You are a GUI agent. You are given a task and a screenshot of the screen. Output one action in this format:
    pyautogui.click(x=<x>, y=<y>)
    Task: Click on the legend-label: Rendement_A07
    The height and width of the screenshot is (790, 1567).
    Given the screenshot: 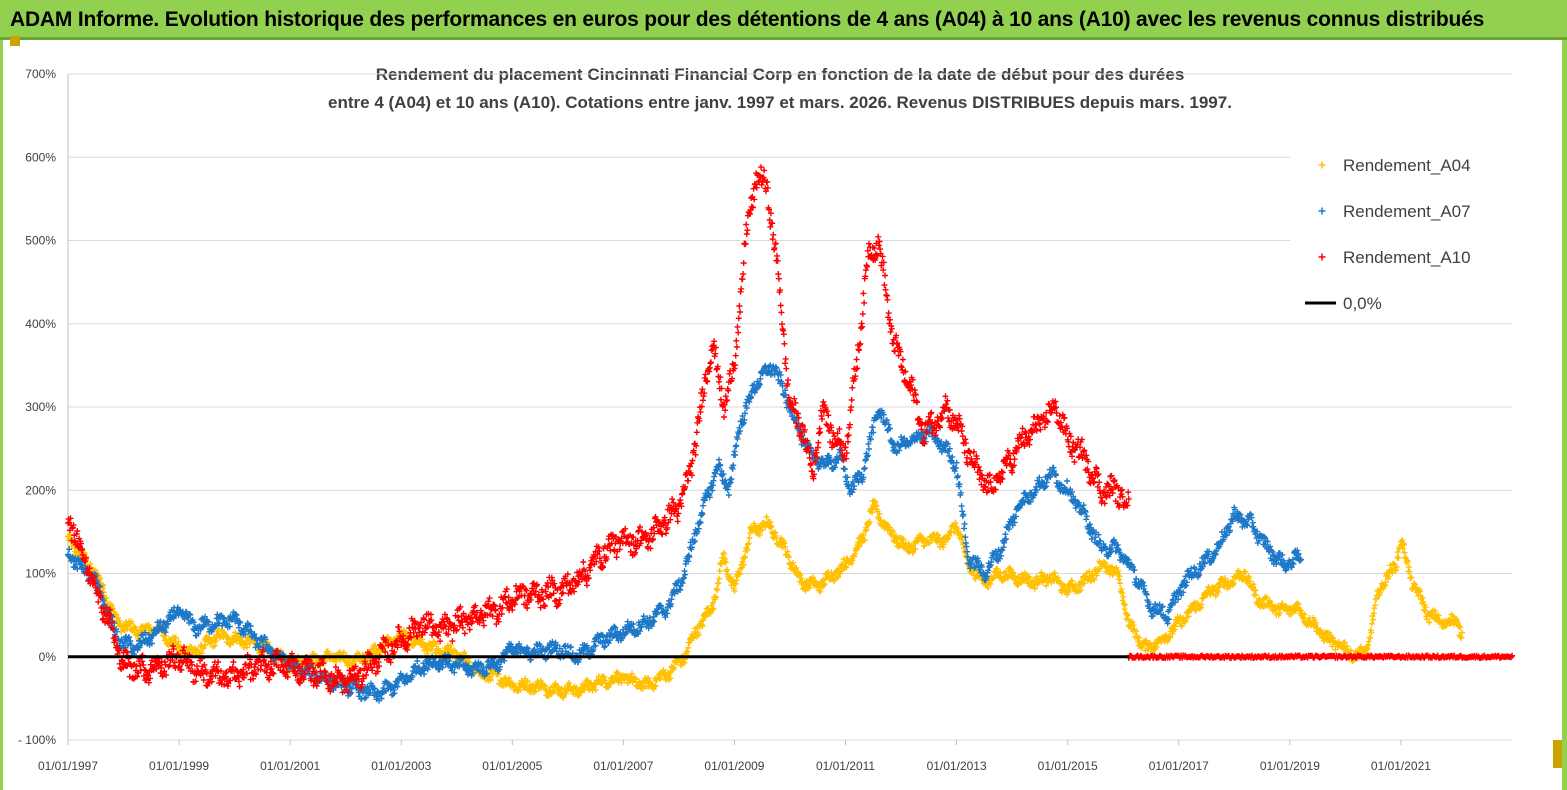 What is the action you would take?
    pyautogui.click(x=1407, y=211)
    